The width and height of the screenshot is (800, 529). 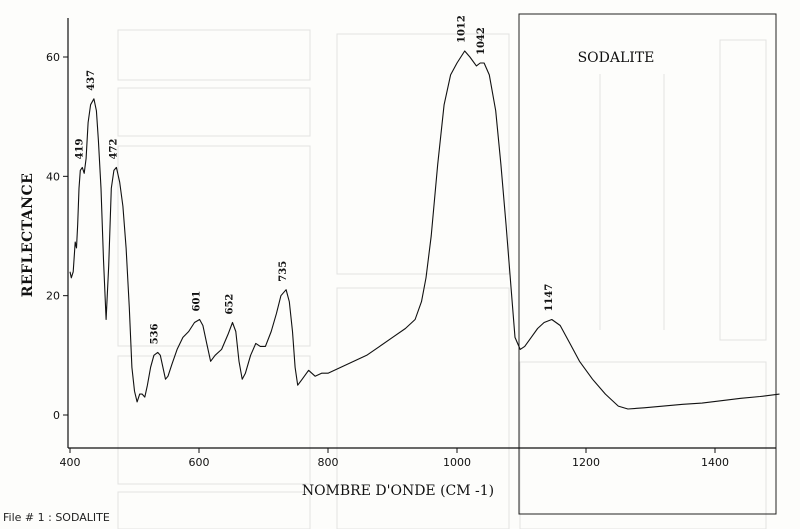 I want to click on y-axis-title: REFLECTANCE, so click(x=28, y=235).